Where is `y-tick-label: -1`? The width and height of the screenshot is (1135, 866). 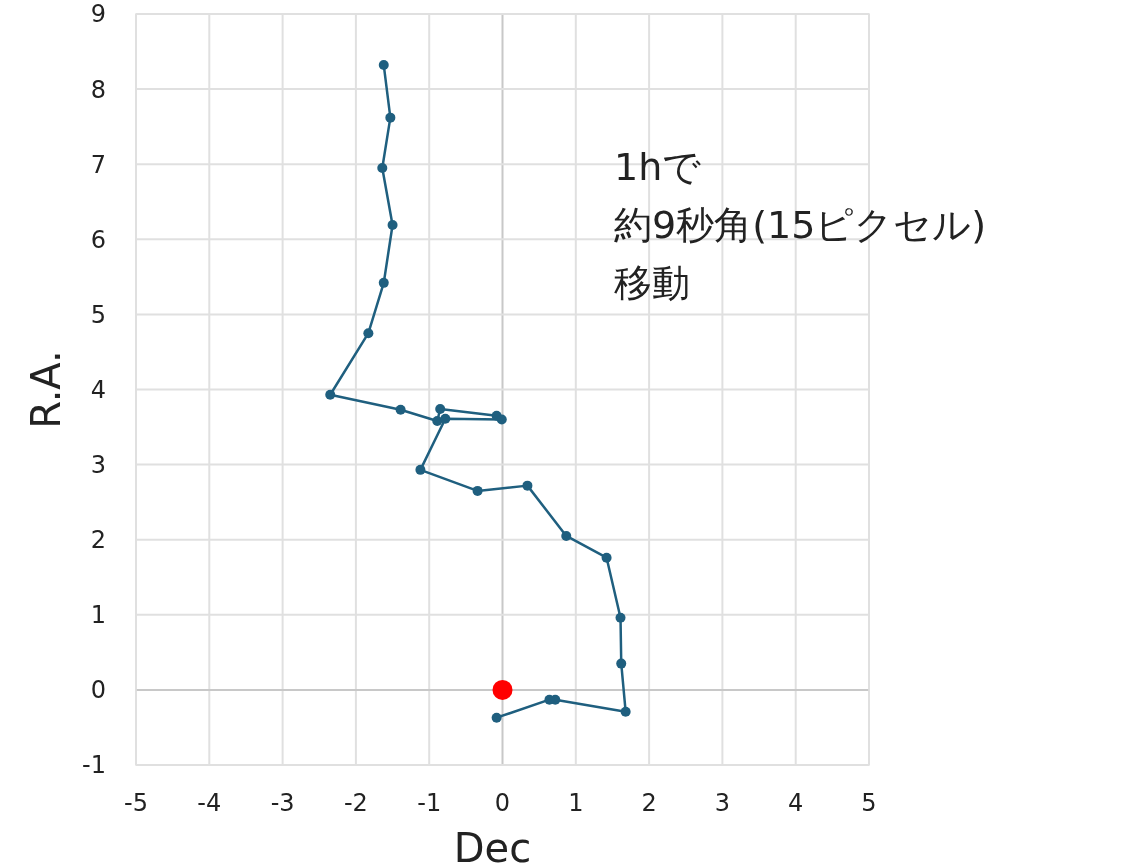 y-tick-label: -1 is located at coordinates (94, 765).